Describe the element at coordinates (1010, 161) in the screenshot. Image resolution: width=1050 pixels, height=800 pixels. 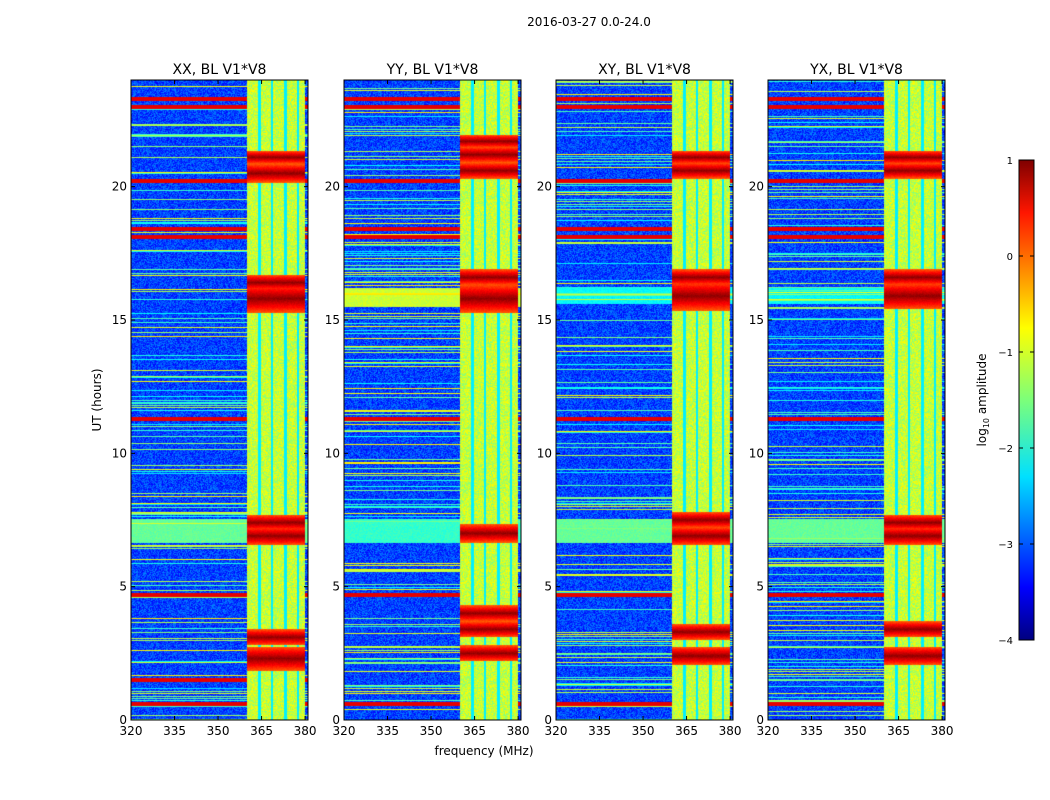
I see `colorbar-tick-label: 1` at that location.